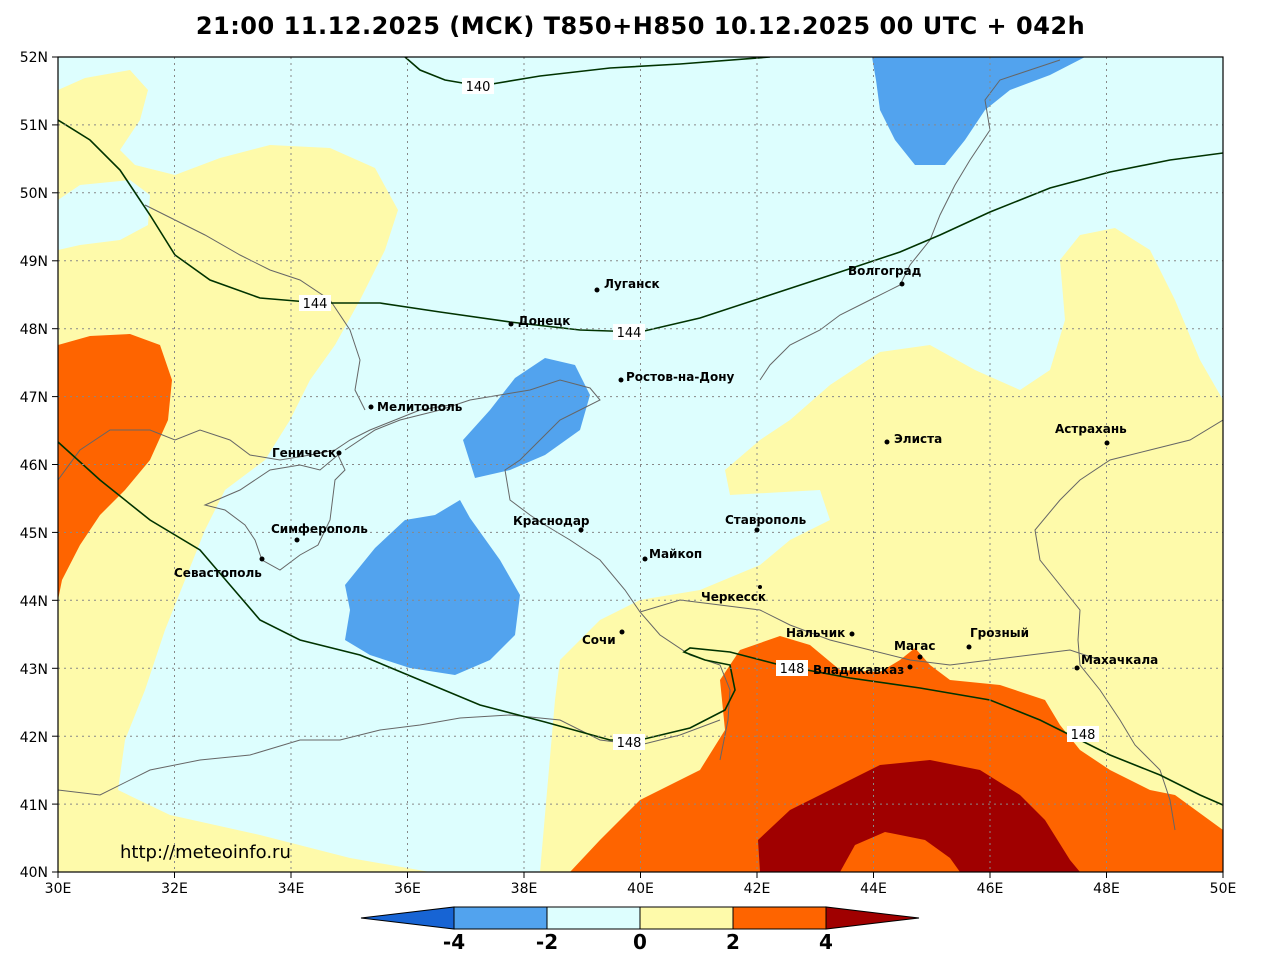 This screenshot has width=1281, height=963. Describe the element at coordinates (990, 889) in the screenshot. I see `lon-label: 46E` at that location.